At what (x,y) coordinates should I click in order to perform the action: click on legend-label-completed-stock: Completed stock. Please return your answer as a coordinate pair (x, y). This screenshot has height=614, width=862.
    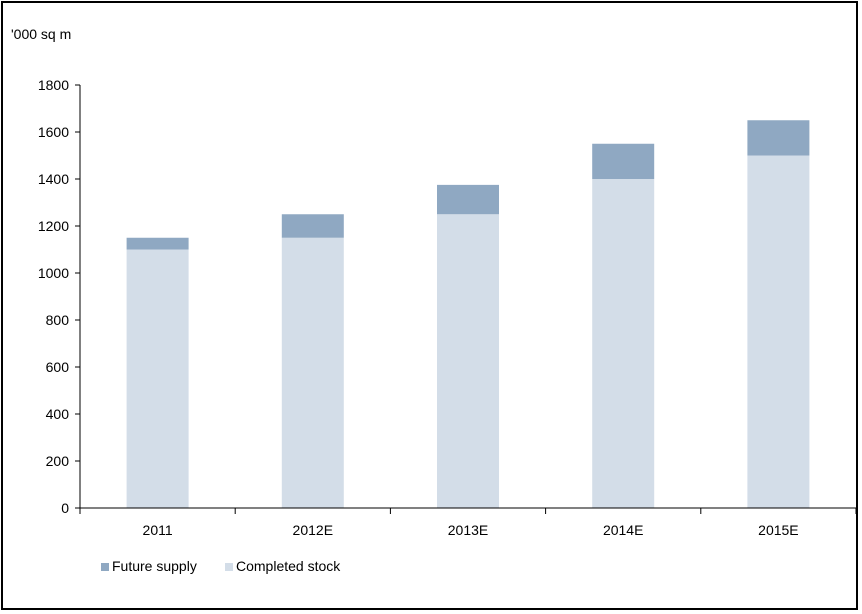
    Looking at the image, I should click on (288, 566).